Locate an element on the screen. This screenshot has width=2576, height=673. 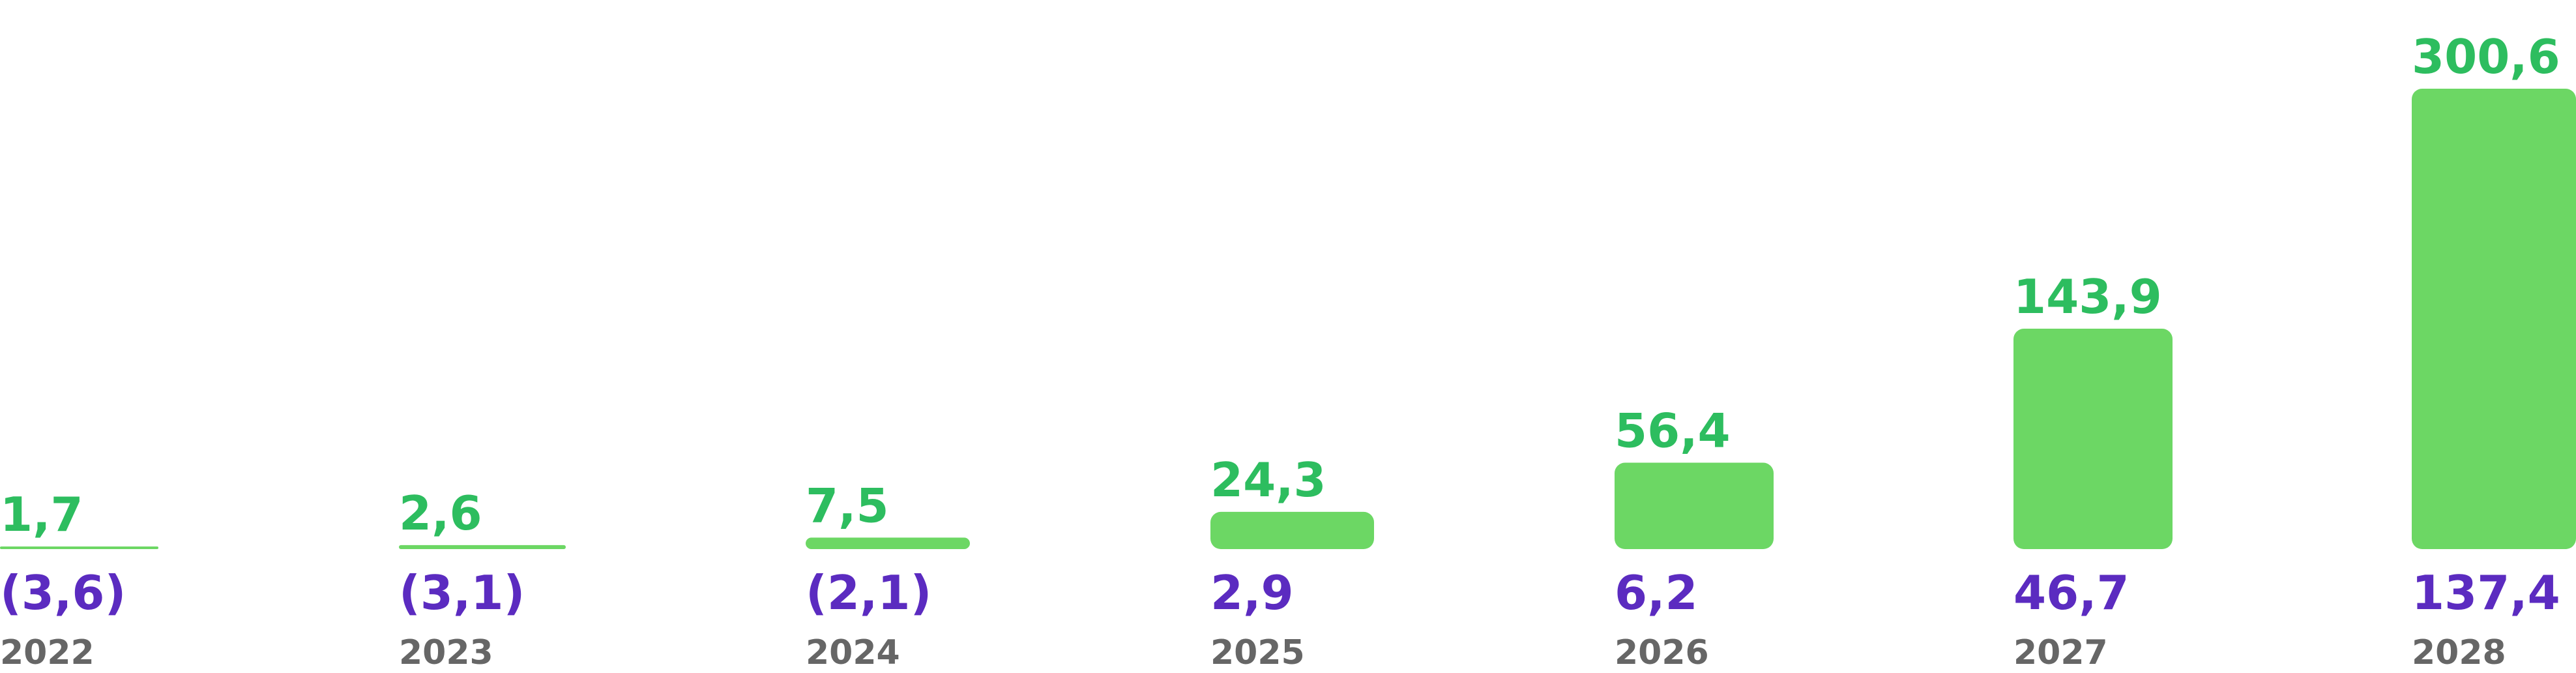
value-label-2028: 300,6 is located at coordinates (2486, 57).